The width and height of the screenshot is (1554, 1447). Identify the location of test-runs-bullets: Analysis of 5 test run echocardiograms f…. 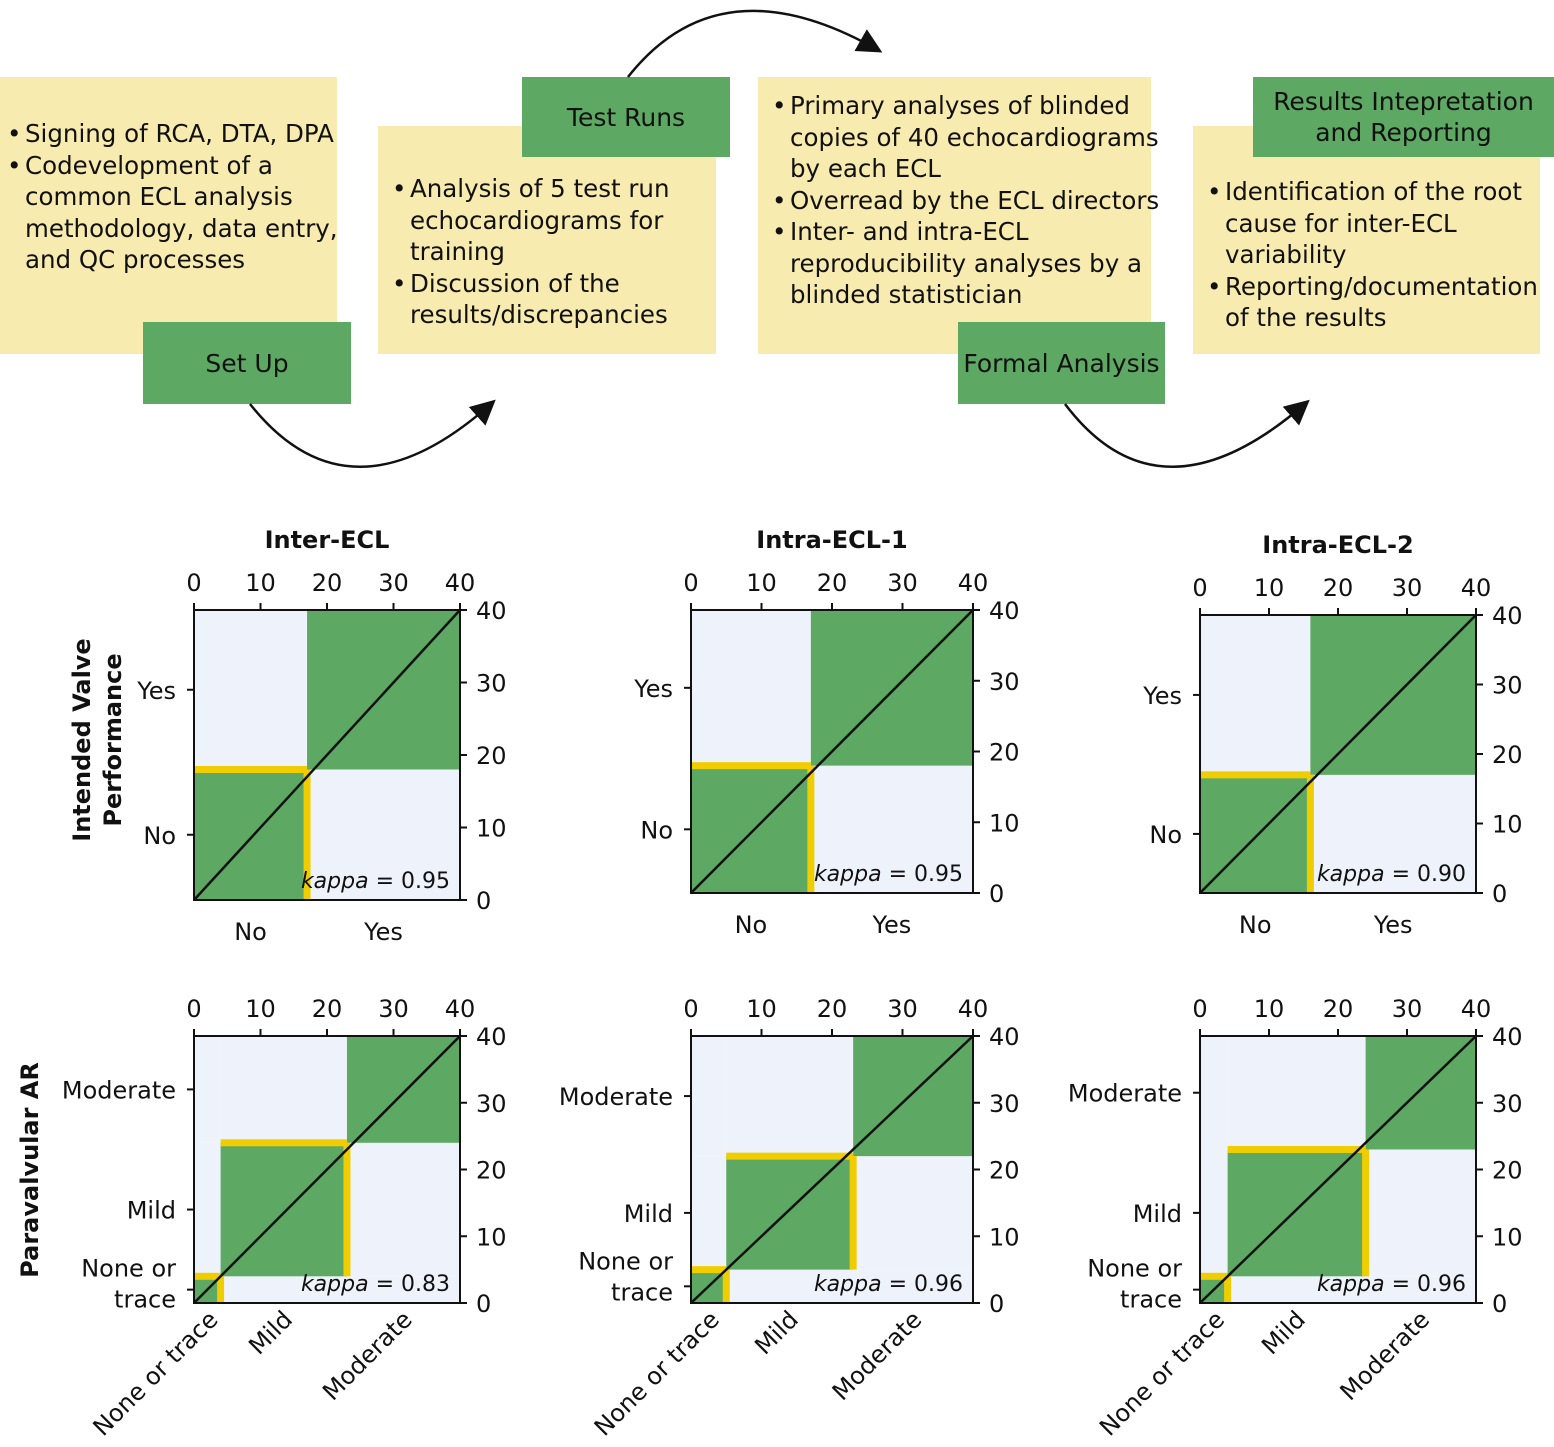
(560, 252).